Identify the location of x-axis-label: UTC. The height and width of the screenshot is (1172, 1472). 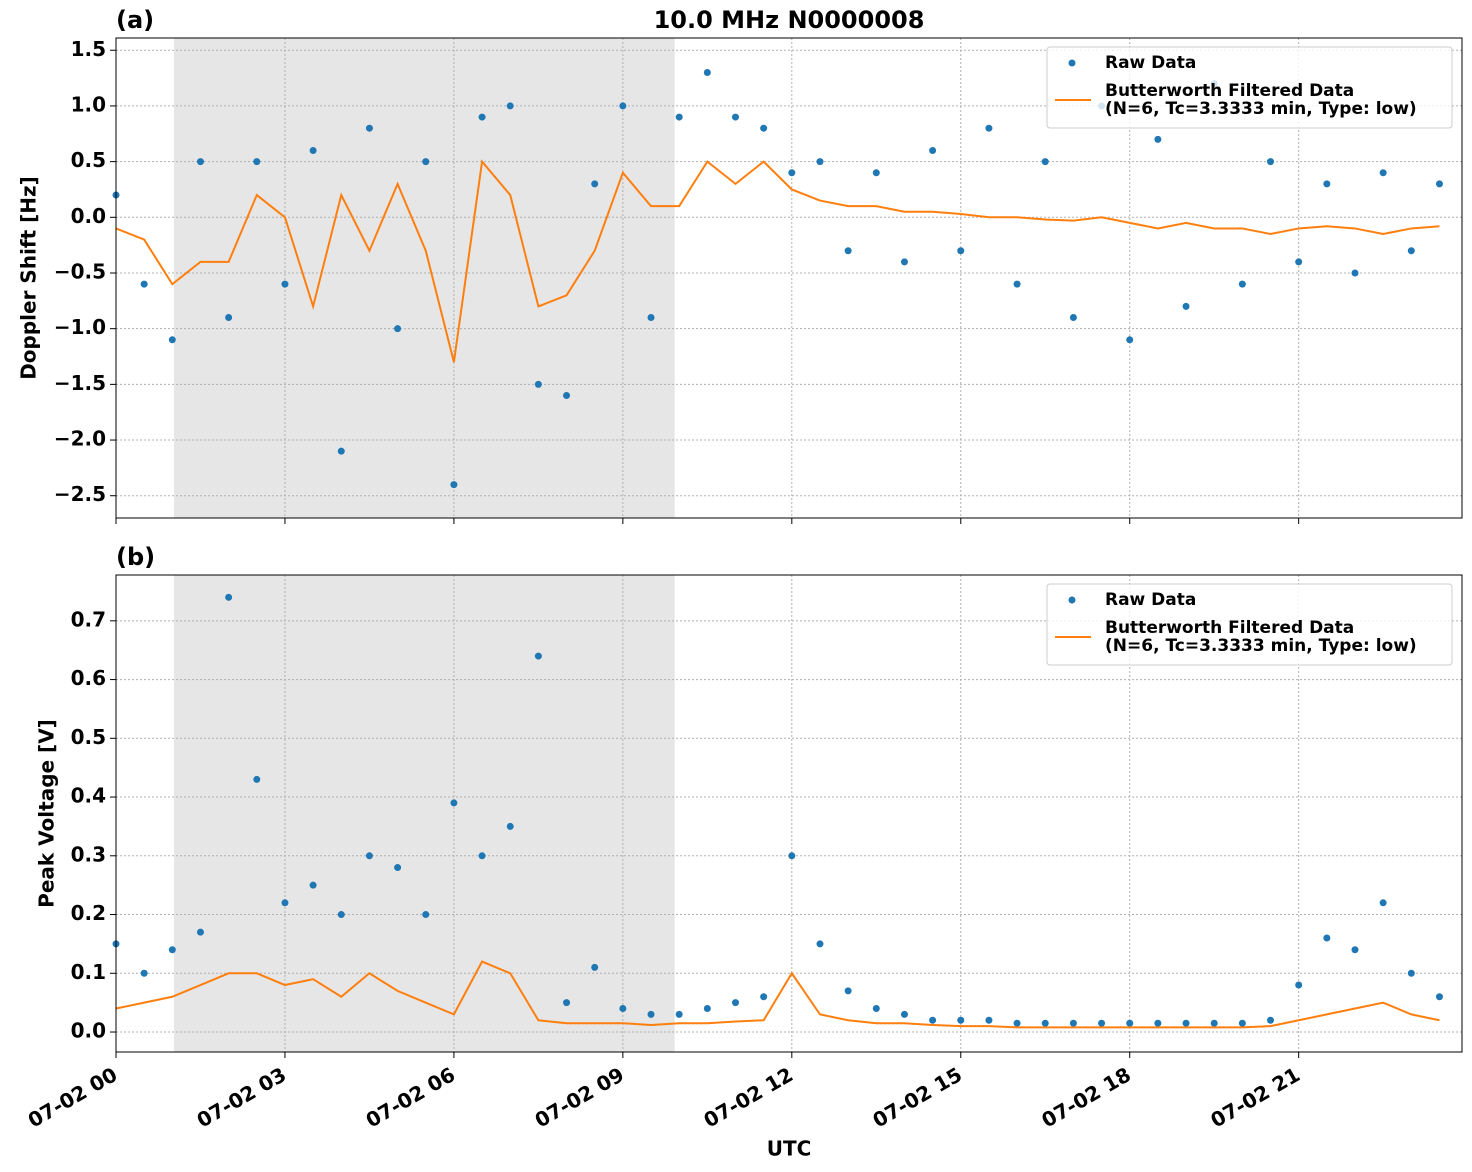
(789, 1149).